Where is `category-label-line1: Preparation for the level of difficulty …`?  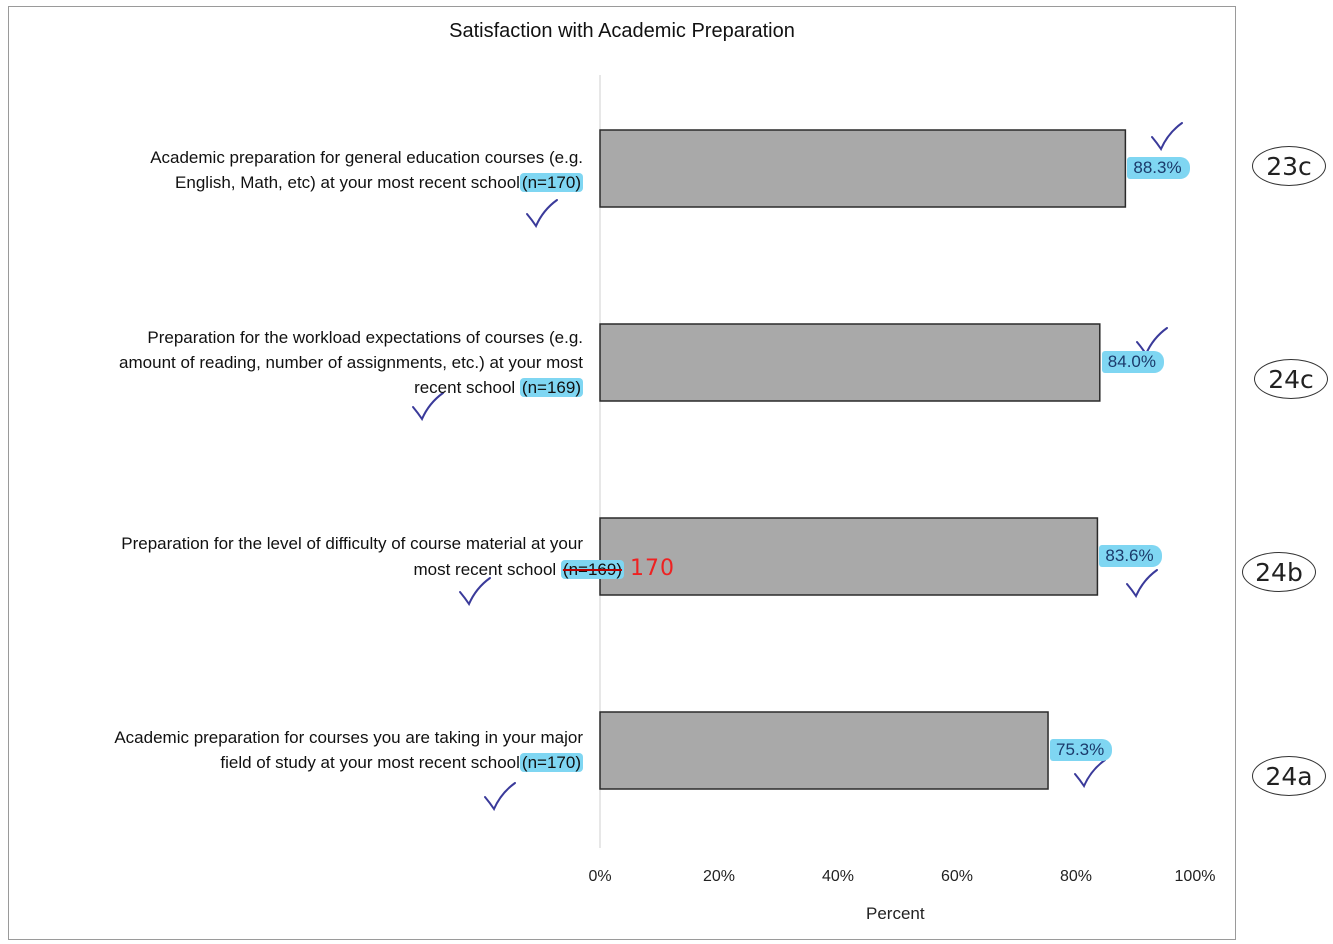 category-label-line1: Preparation for the level of difficulty … is located at coordinates (352, 543).